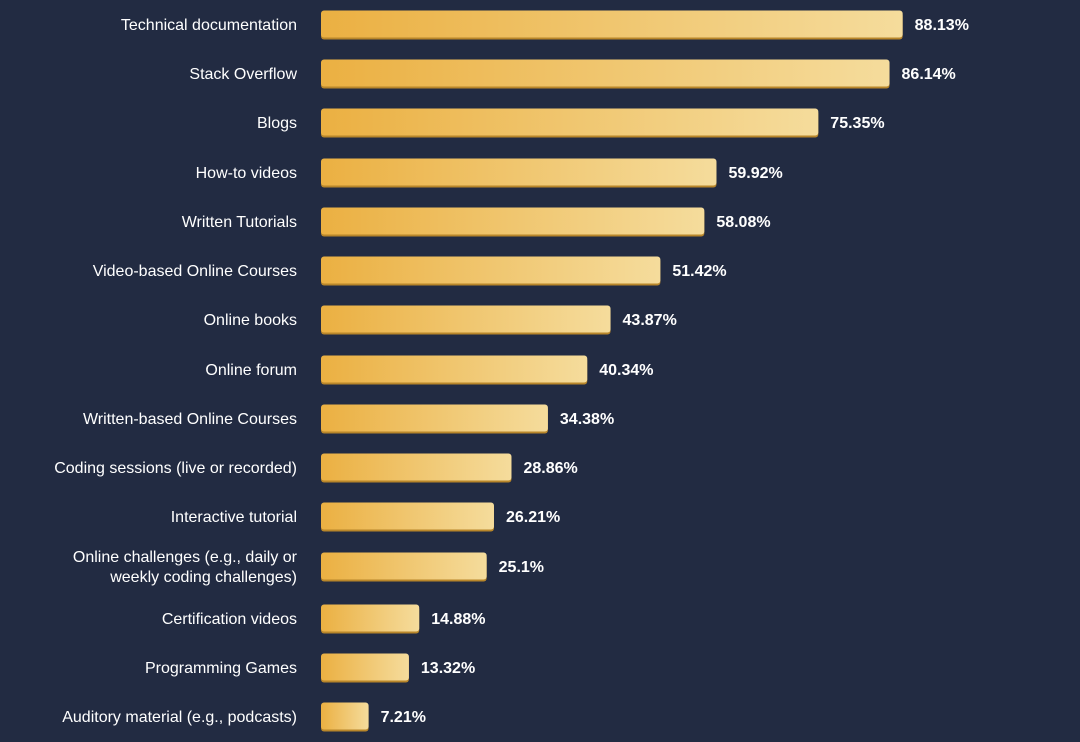 This screenshot has height=742, width=1080. I want to click on bar-row: Certification videos 14.88%, so click(323, 619).